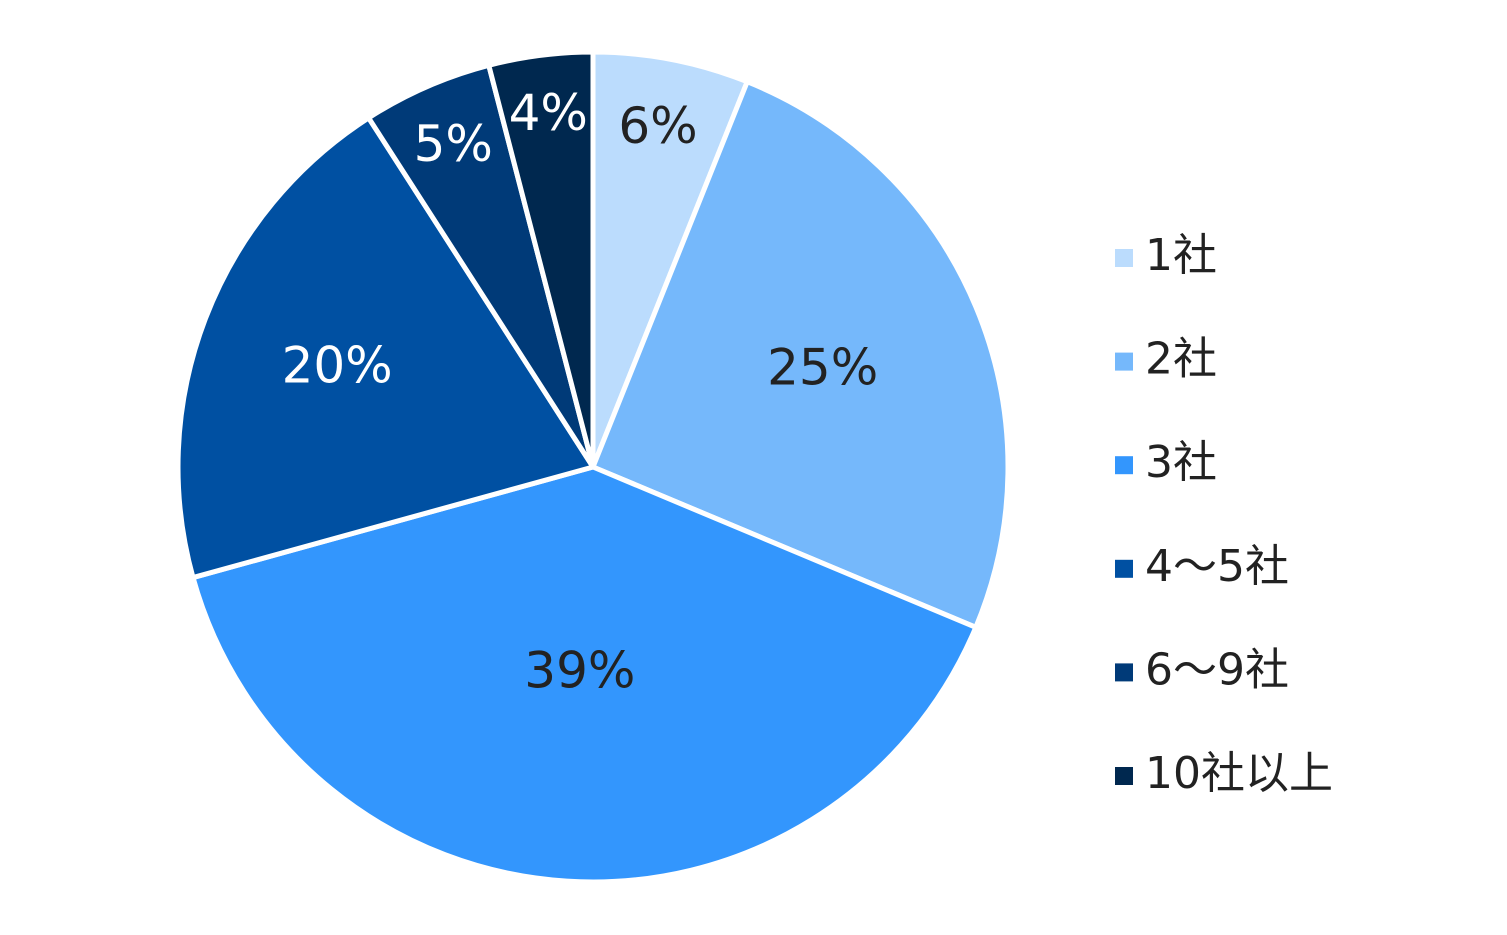 The image size is (1507, 935). Describe the element at coordinates (1181, 255) in the screenshot. I see `legend-label: 1社` at that location.